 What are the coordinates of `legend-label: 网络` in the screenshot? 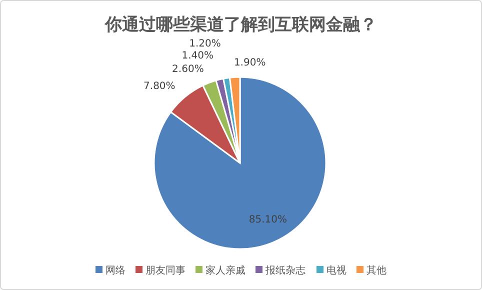 It's located at (116, 270).